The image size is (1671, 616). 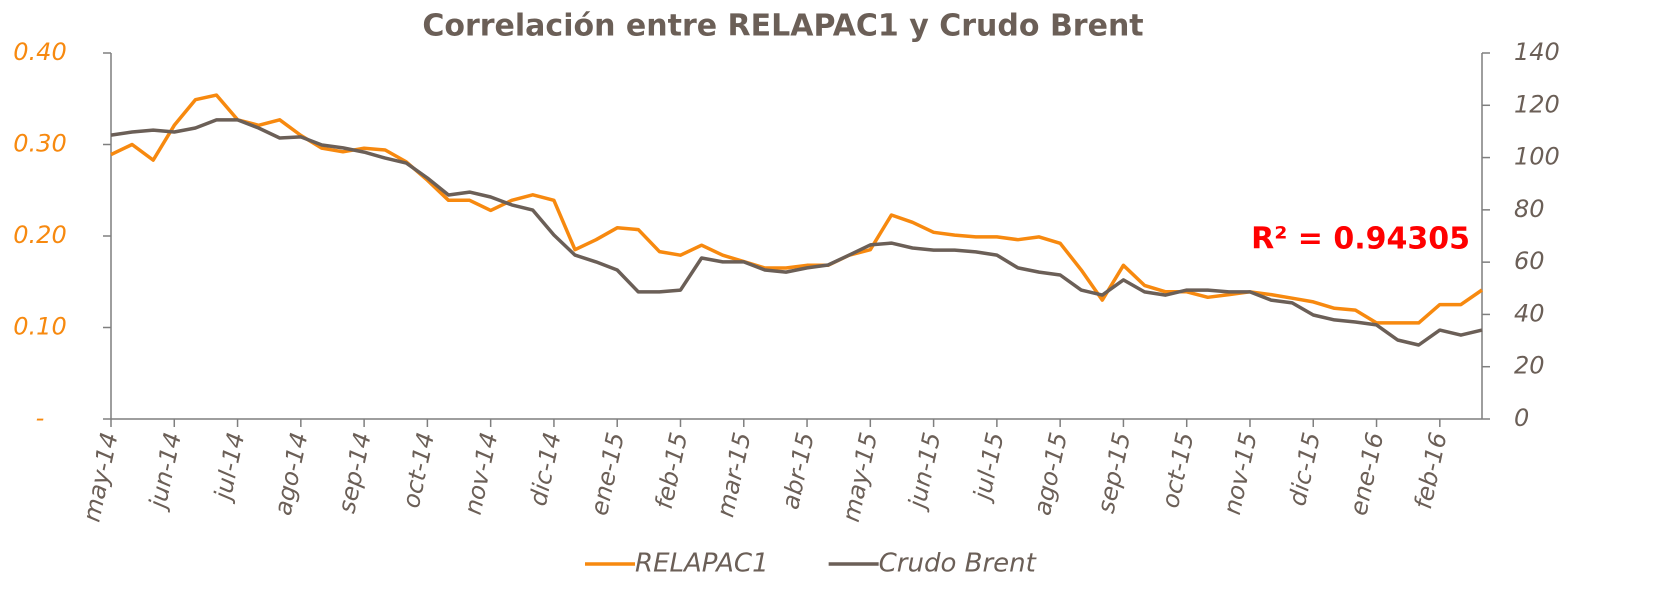 What do you see at coordinates (39, 235) in the screenshot?
I see `y-tick-label: 0.20` at bounding box center [39, 235].